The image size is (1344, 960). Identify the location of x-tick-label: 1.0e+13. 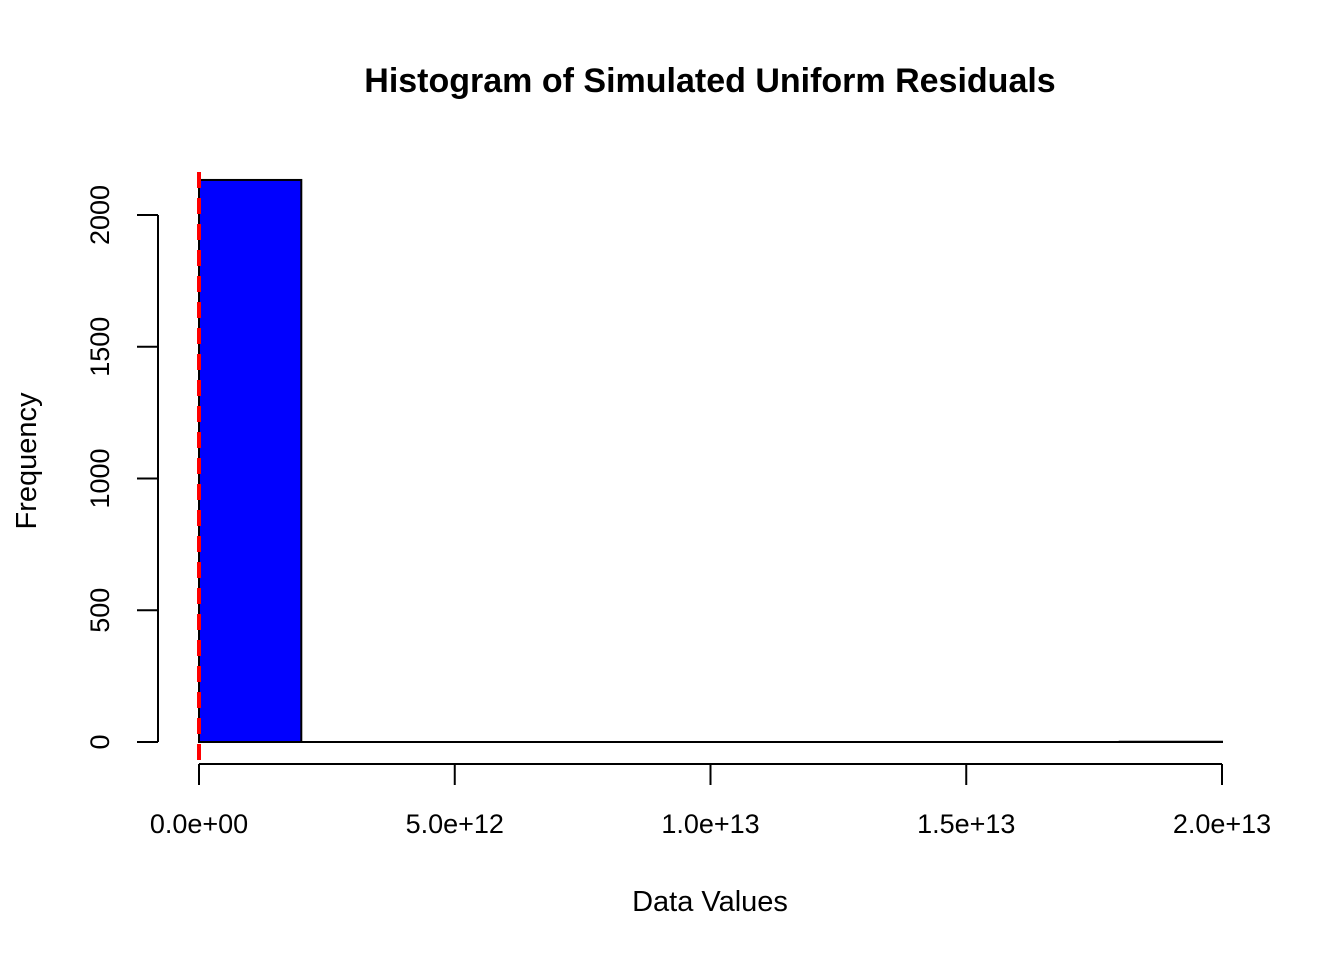
(710, 824).